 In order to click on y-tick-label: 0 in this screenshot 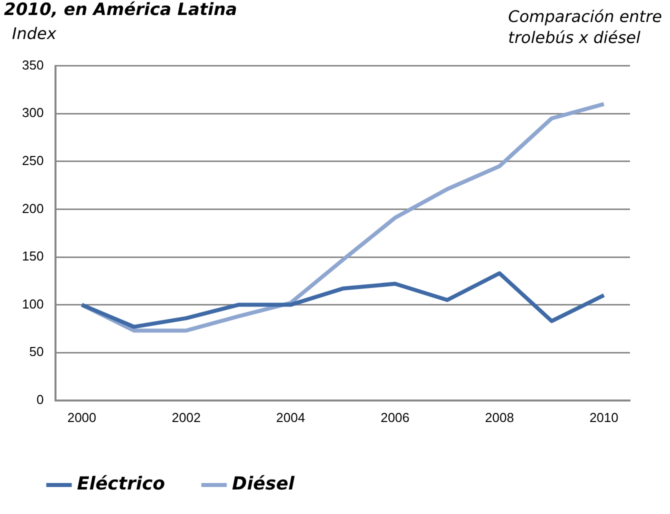, I will do `click(40, 399)`.